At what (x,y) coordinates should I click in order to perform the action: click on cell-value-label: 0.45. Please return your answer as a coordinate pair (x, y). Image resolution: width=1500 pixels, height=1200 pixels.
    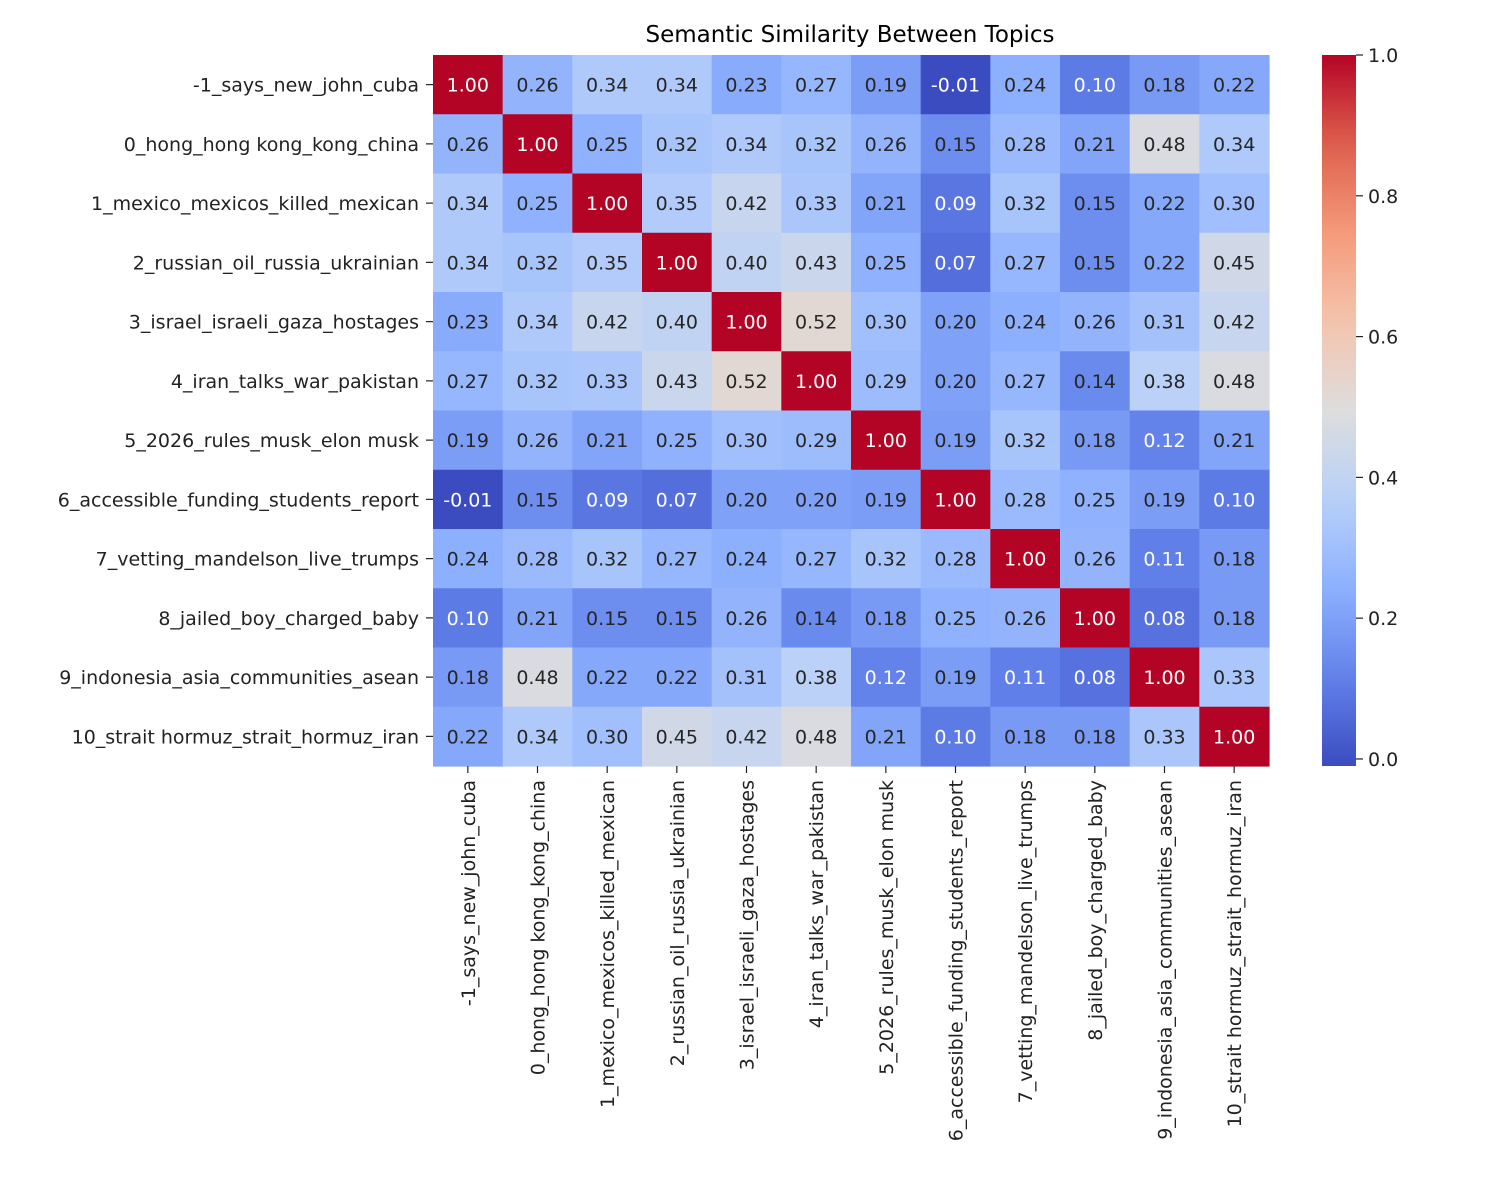
    Looking at the image, I should click on (1234, 263).